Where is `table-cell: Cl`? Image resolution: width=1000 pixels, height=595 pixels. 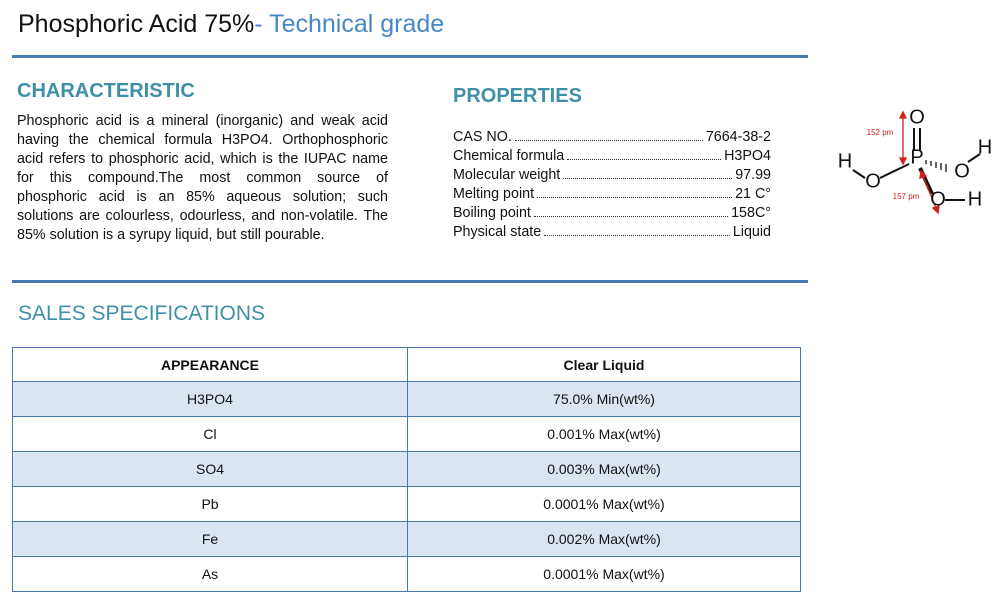 table-cell: Cl is located at coordinates (210, 434).